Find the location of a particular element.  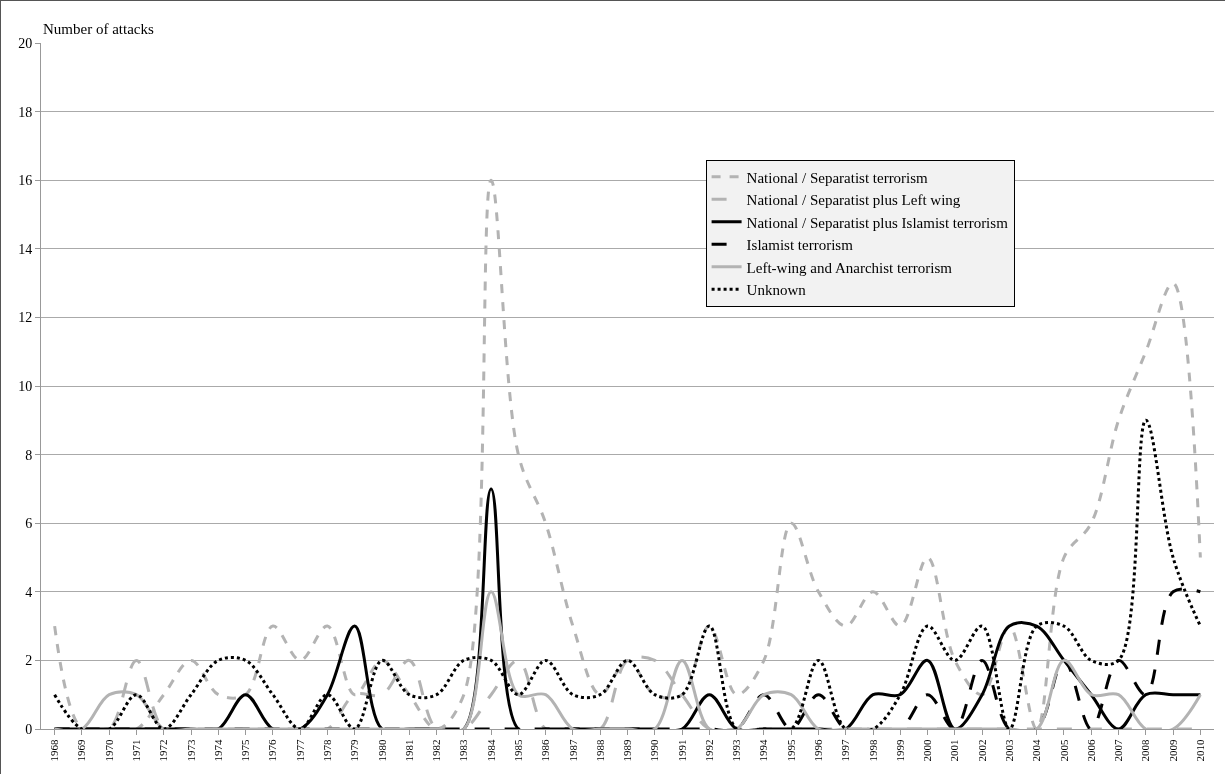

x-tick-label: 1980 is located at coordinates (381, 750).